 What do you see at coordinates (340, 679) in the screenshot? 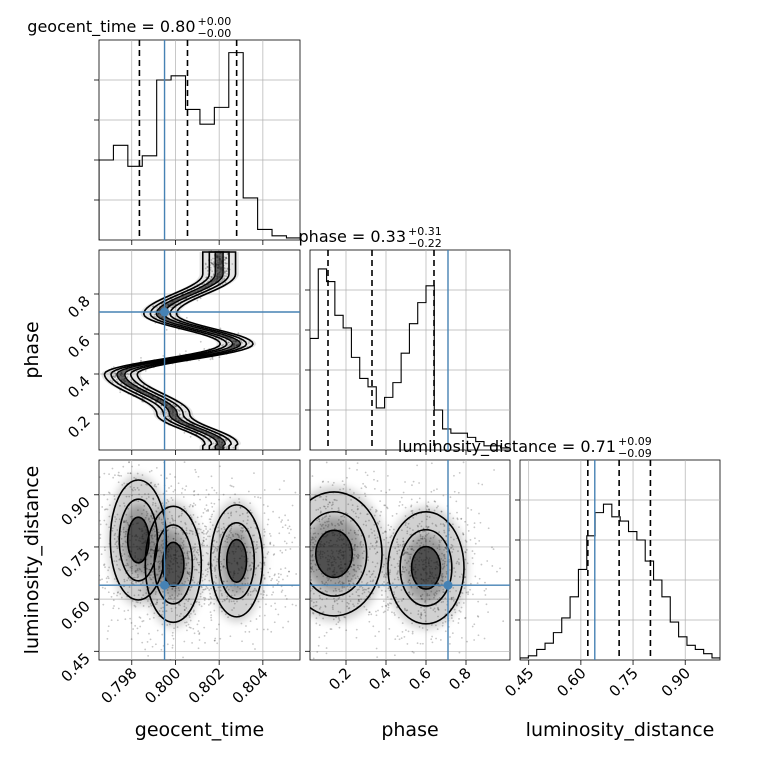
I see `tick-label-x-phase: 0.2` at bounding box center [340, 679].